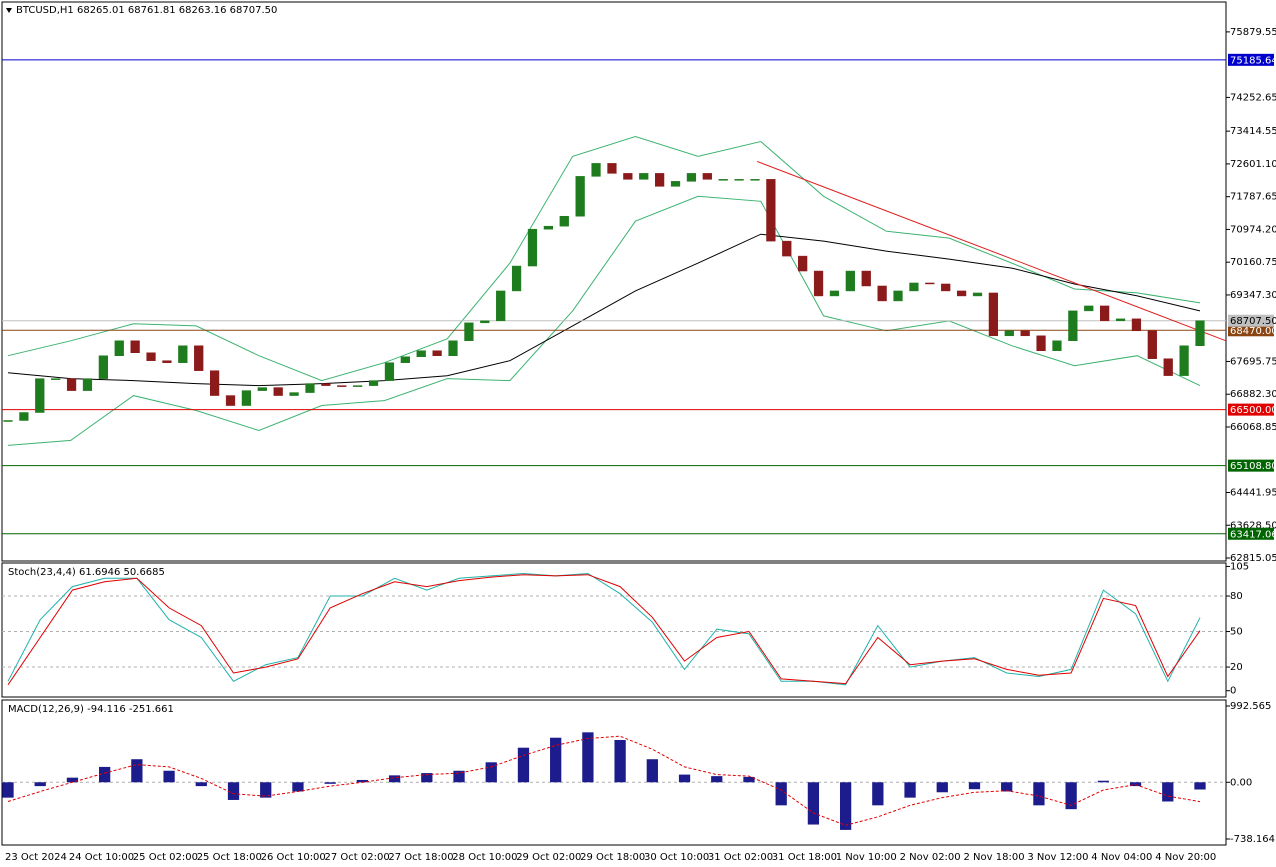  What do you see at coordinates (91, 709) in the screenshot?
I see `panel-title: MACD(12,26,9) -94.116 -251.661` at bounding box center [91, 709].